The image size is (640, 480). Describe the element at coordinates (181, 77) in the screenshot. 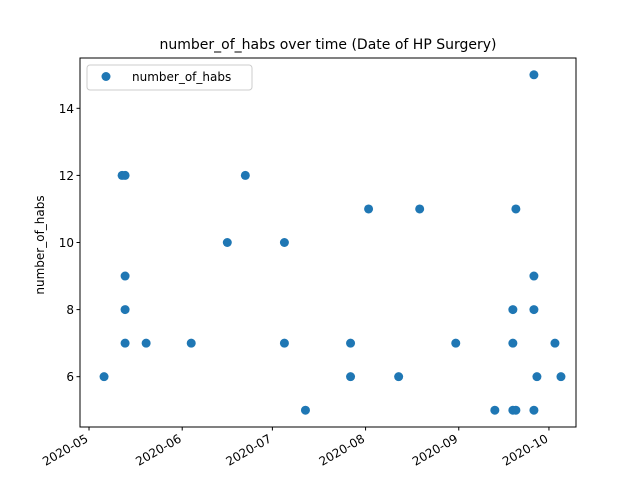

I see `legend-label: number_of_habs` at that location.